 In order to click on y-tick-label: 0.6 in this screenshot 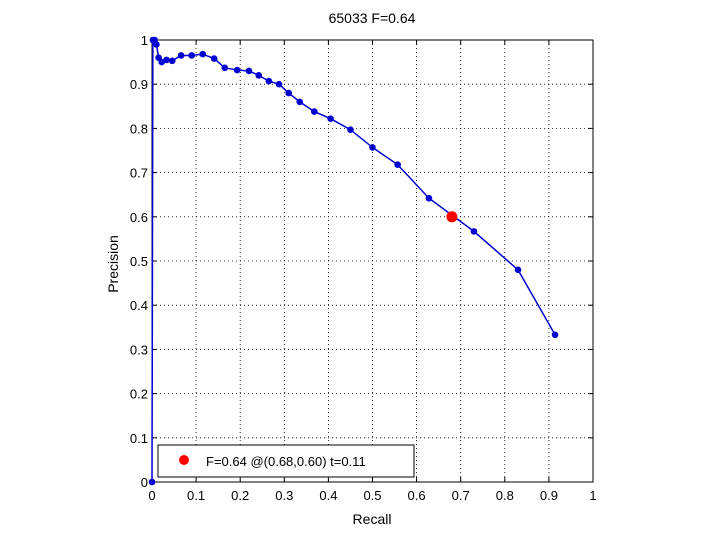, I will do `click(139, 217)`.